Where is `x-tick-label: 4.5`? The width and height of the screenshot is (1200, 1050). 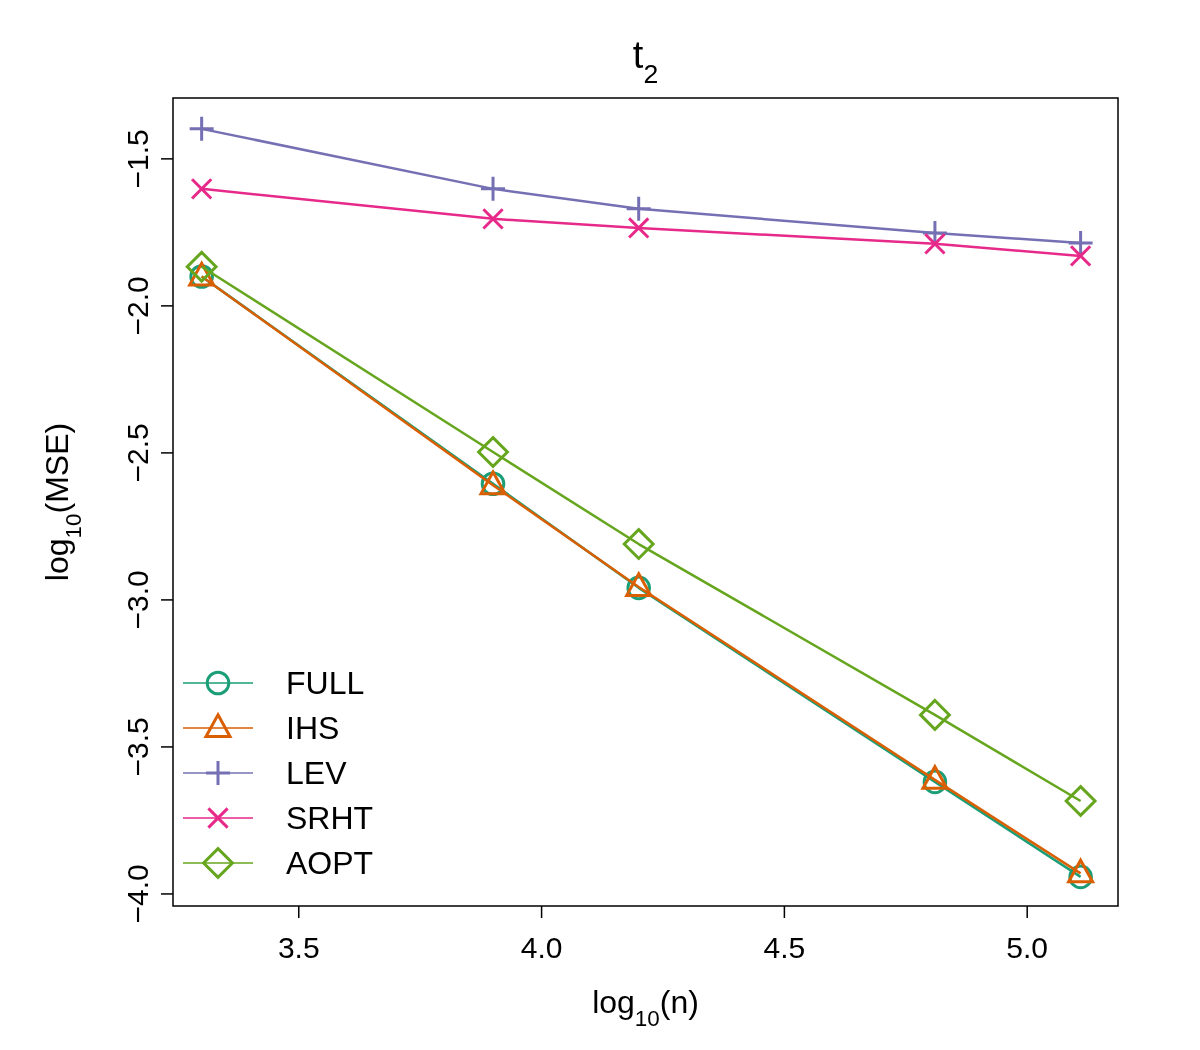 x-tick-label: 4.5 is located at coordinates (784, 947).